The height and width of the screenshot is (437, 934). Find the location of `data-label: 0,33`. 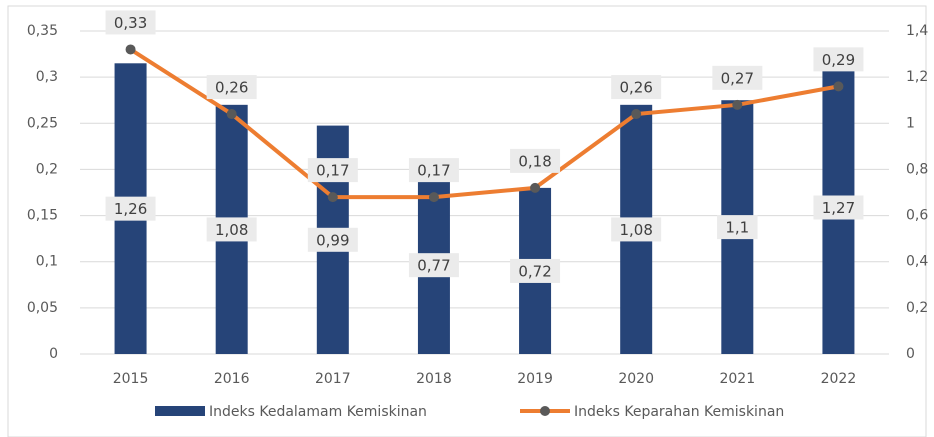

data-label: 0,33 is located at coordinates (130, 23).